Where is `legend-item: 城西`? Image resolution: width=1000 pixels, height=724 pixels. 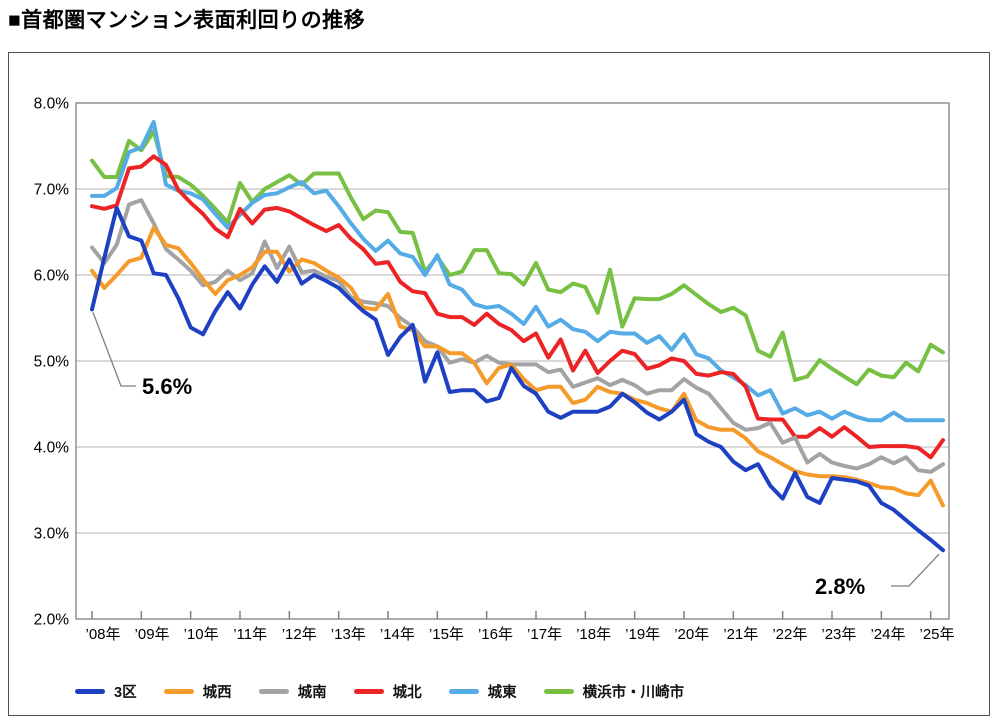
legend-item: 城西 is located at coordinates (197, 691).